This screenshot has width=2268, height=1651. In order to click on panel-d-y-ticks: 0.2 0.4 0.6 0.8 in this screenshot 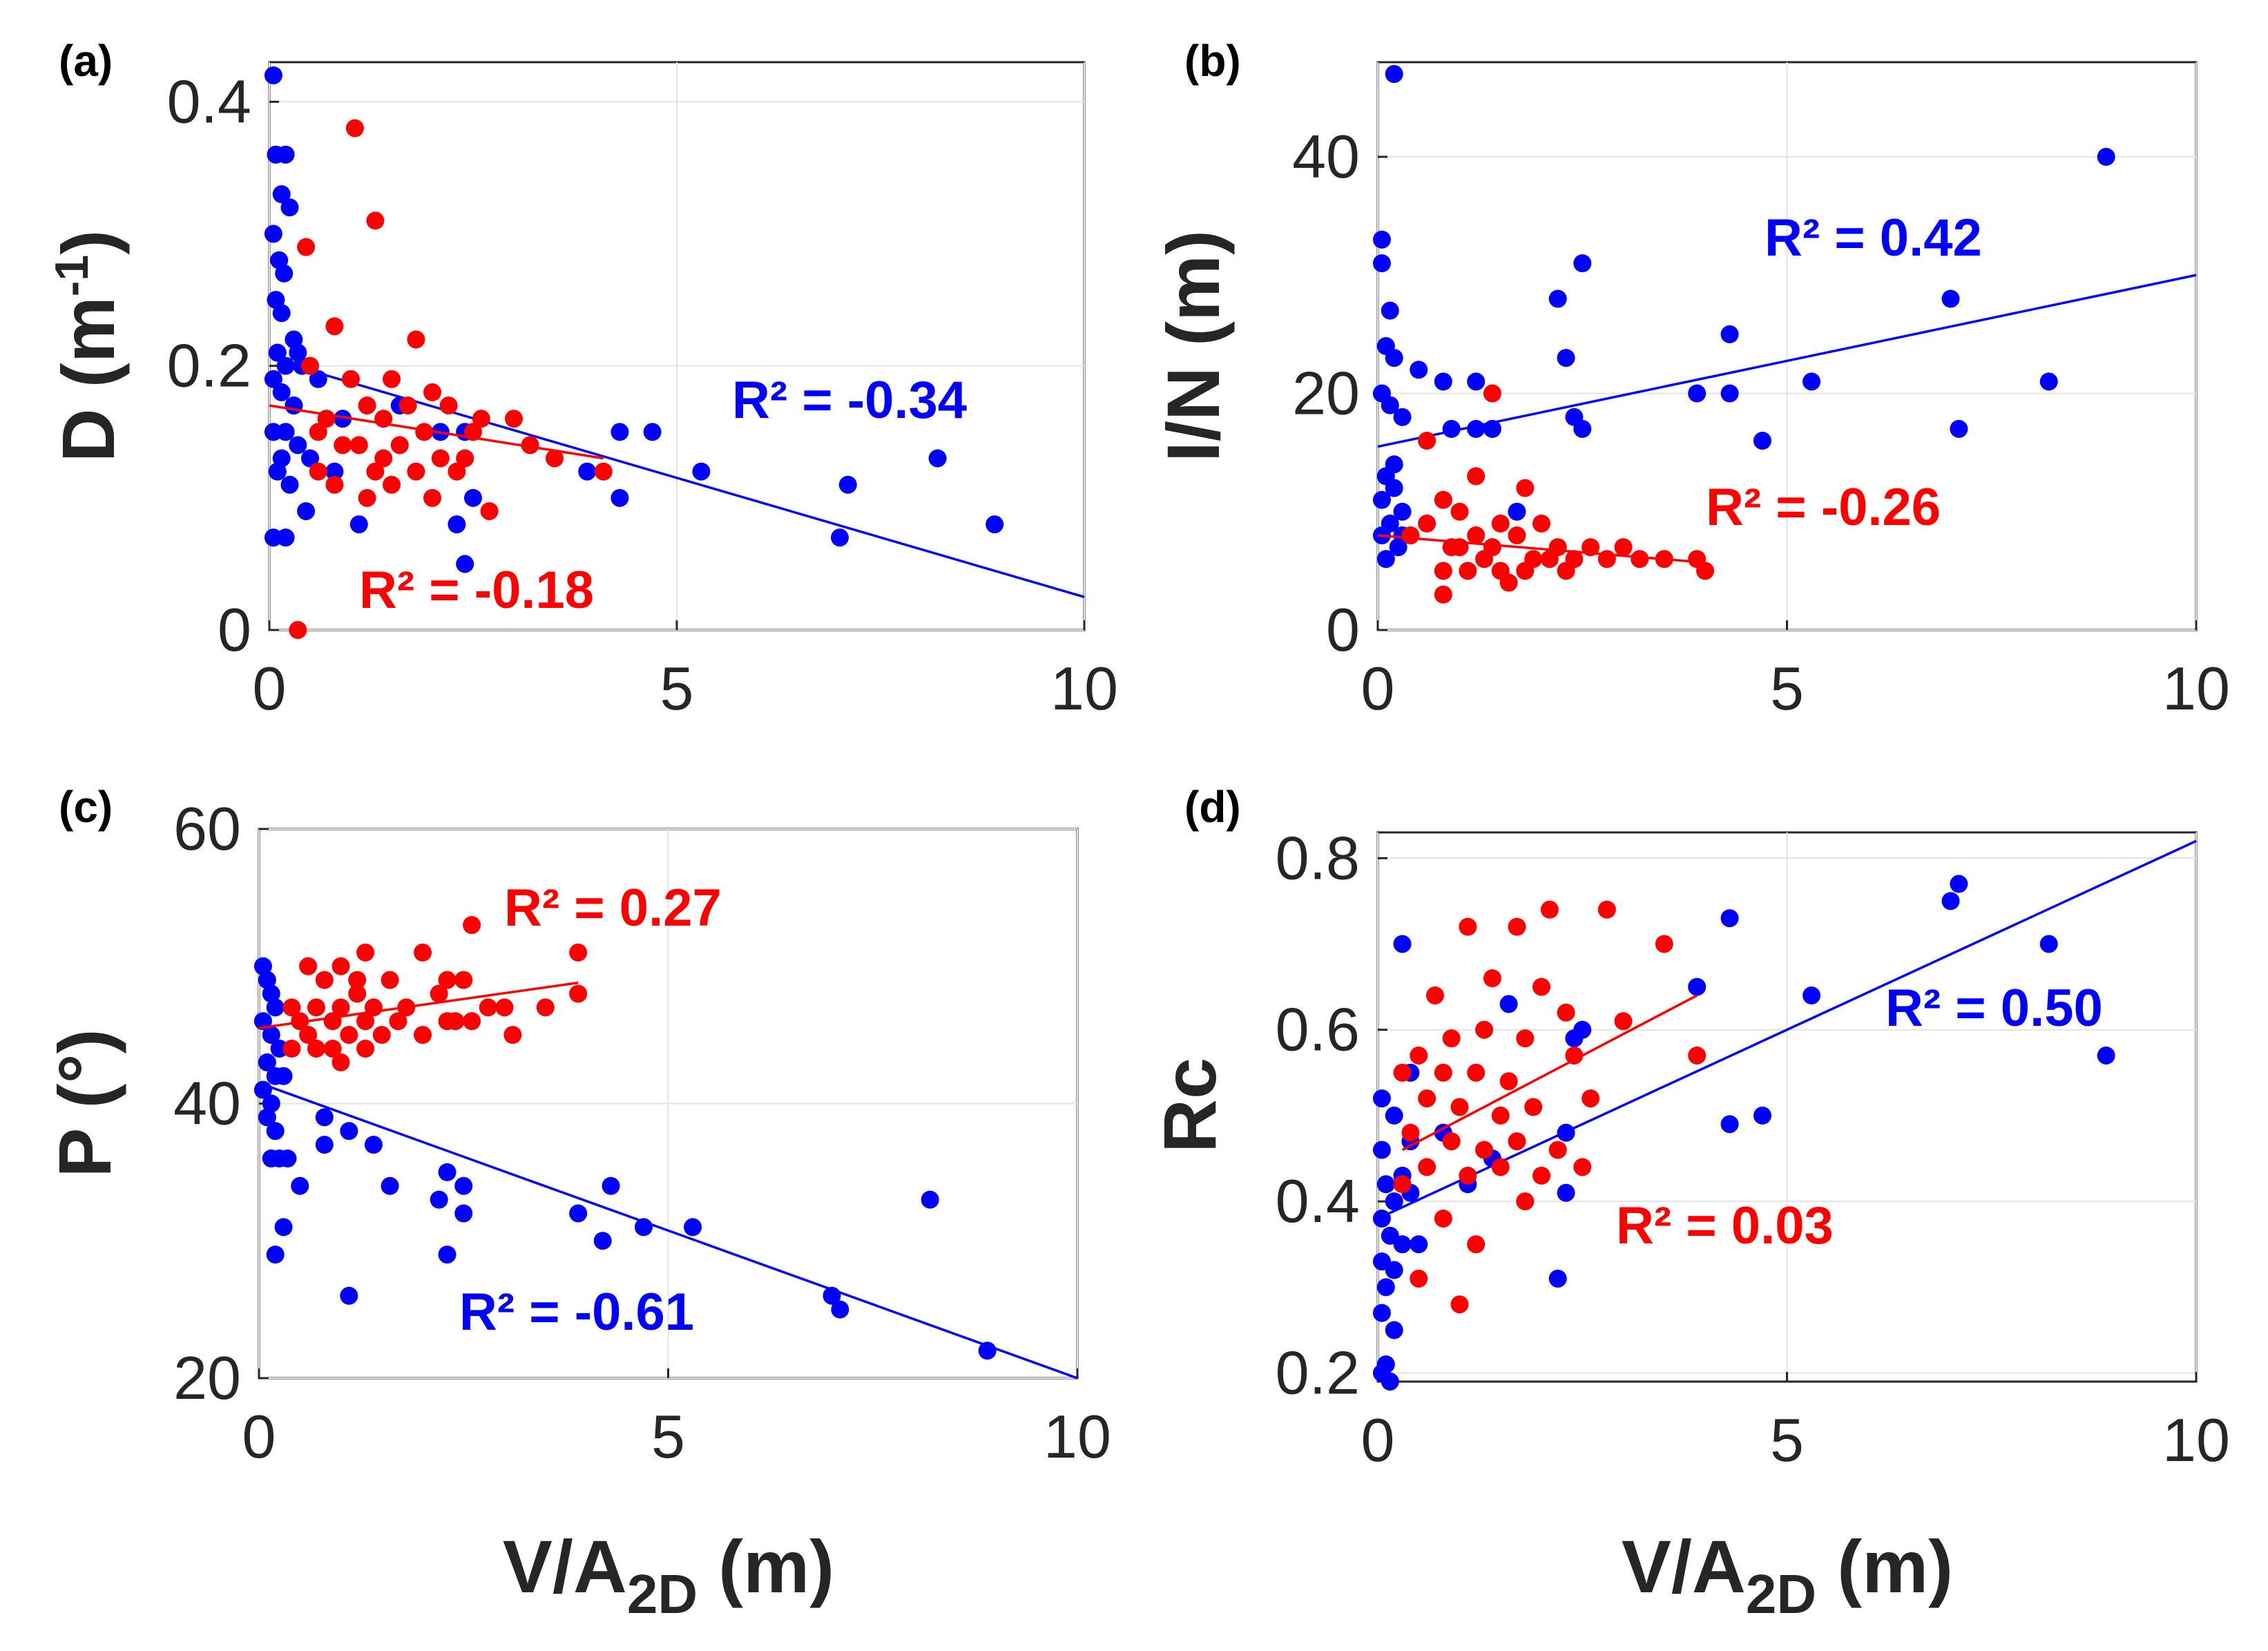, I will do `click(1331, 1115)`.